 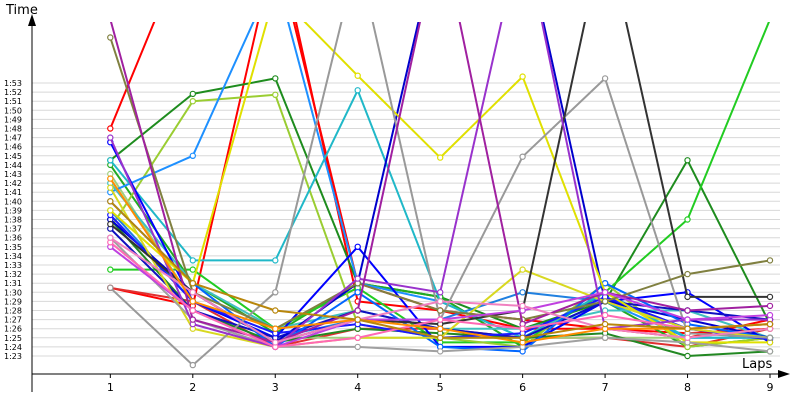 I want to click on y-tick-label: 1:28, so click(x=13, y=311).